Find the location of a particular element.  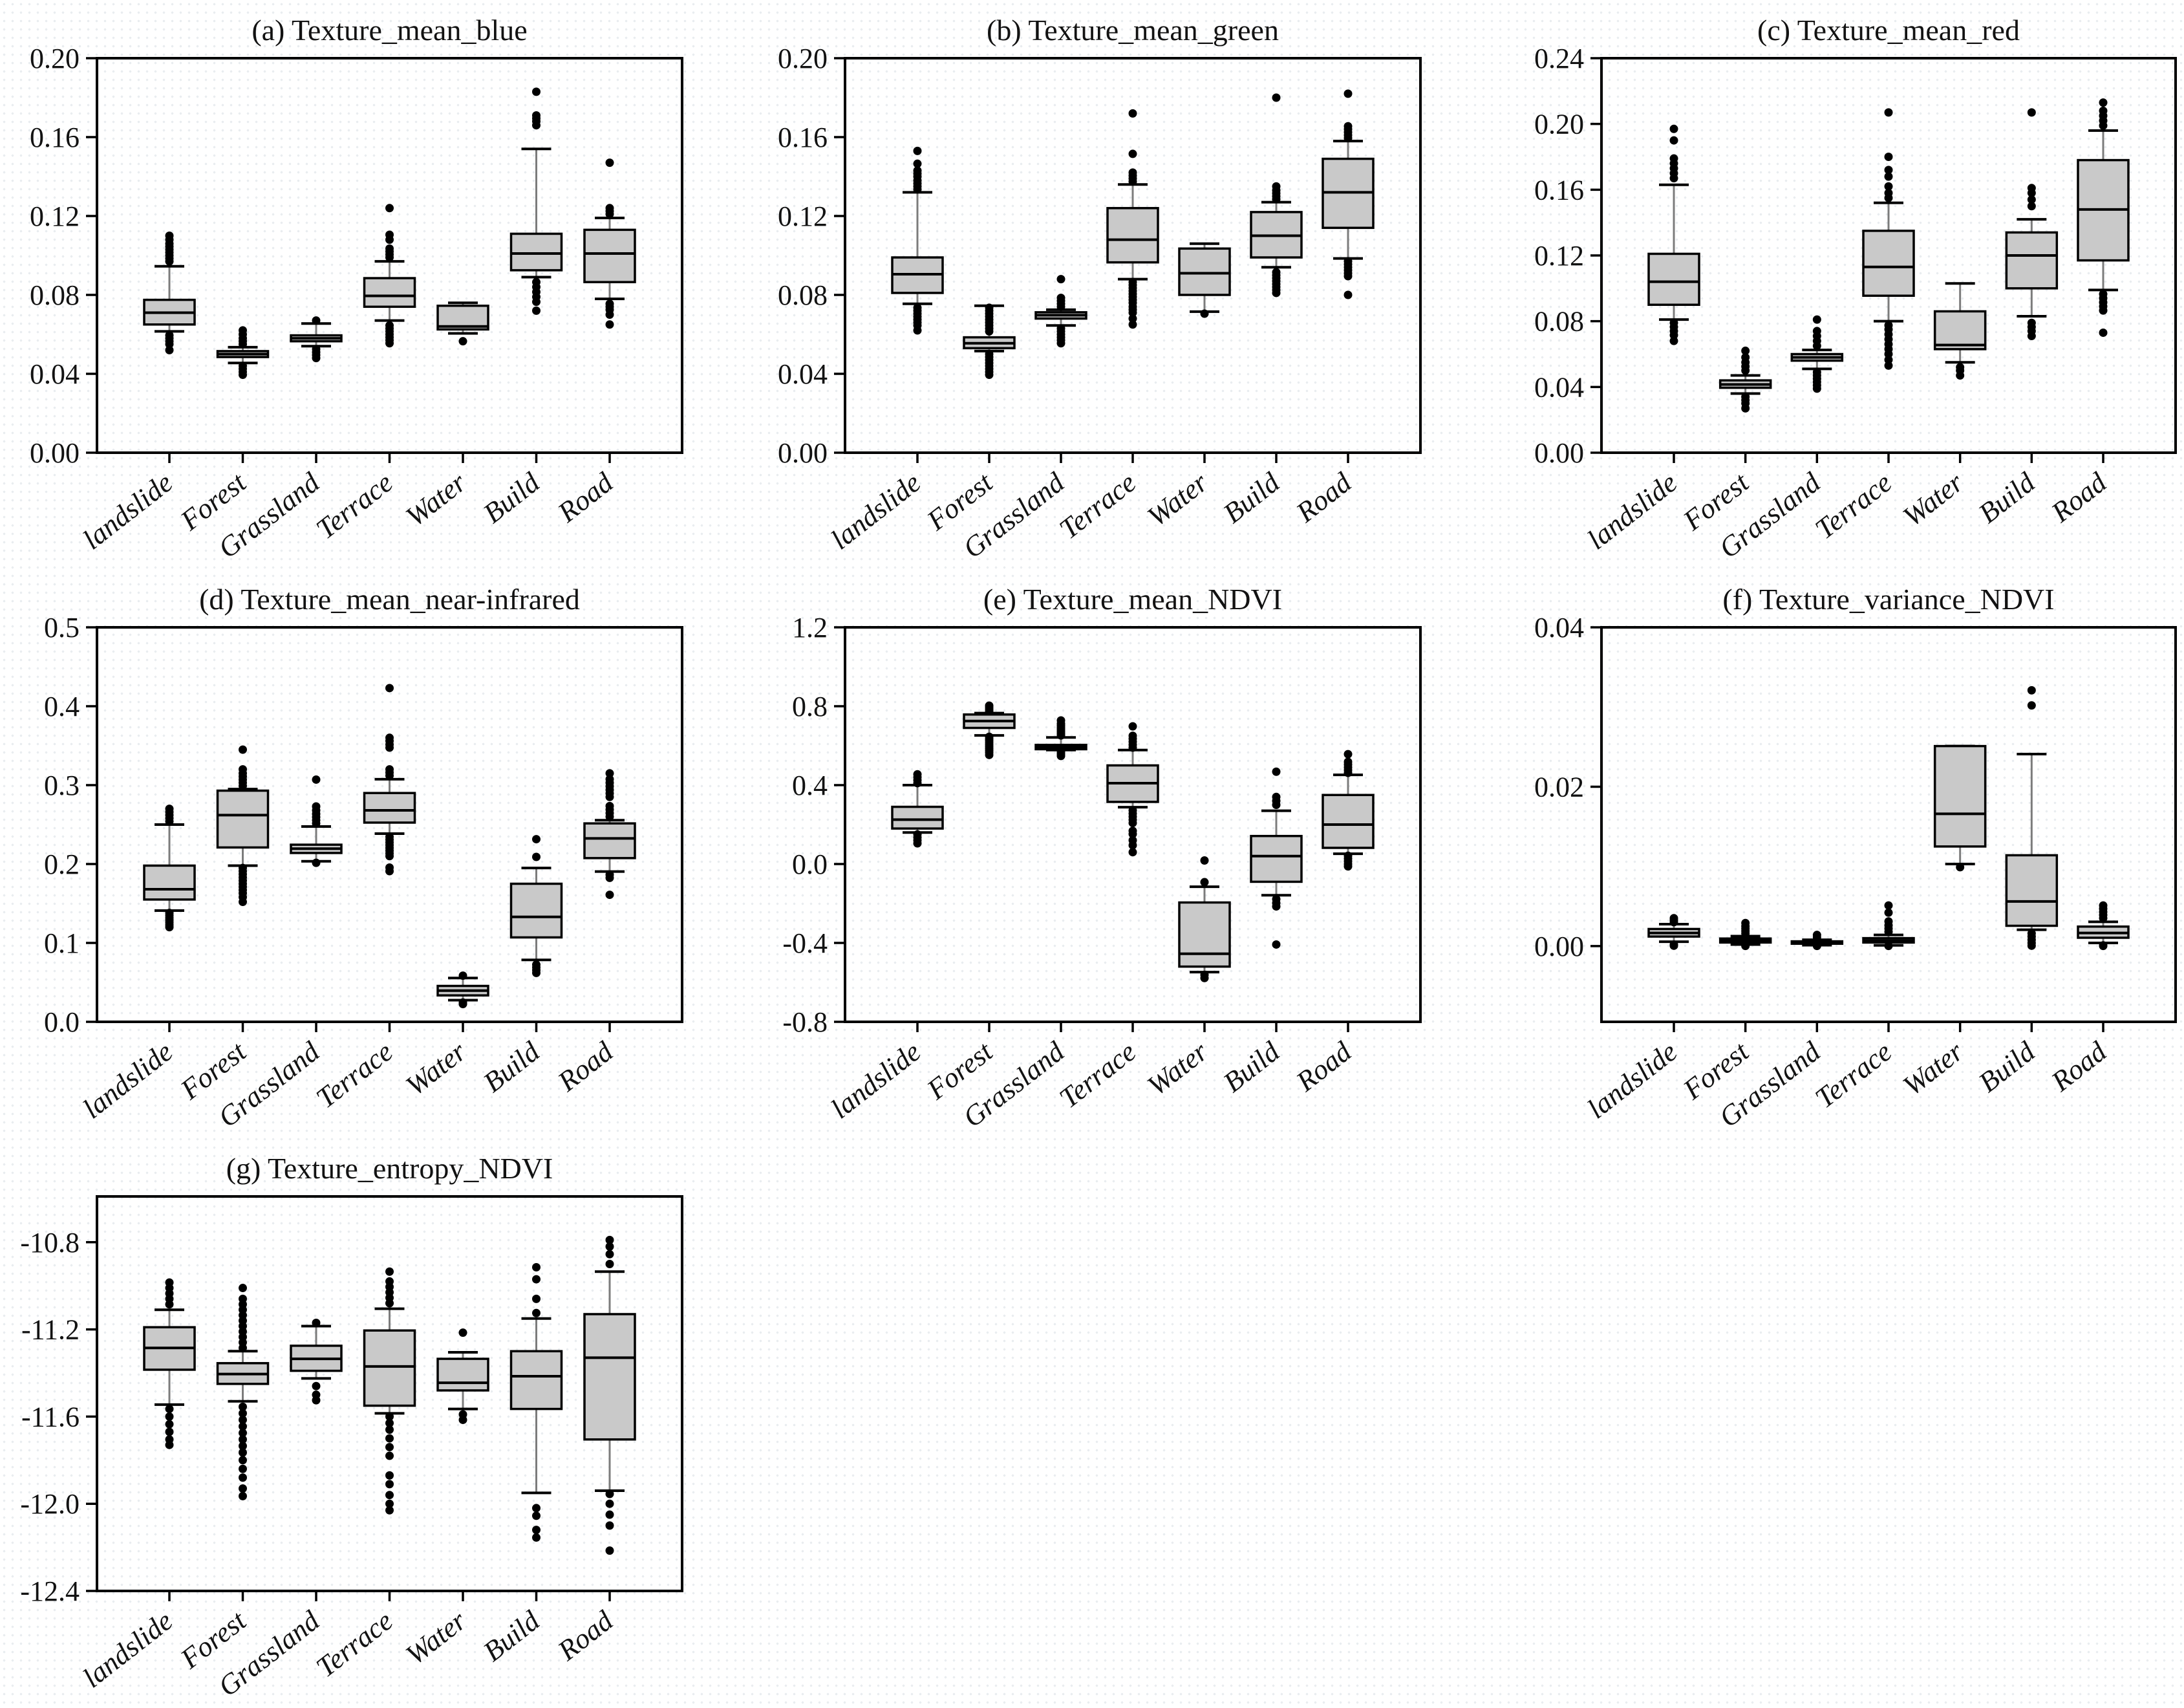

plot-title-f: (f) Texture_variance_NDVI is located at coordinates (1888, 599).